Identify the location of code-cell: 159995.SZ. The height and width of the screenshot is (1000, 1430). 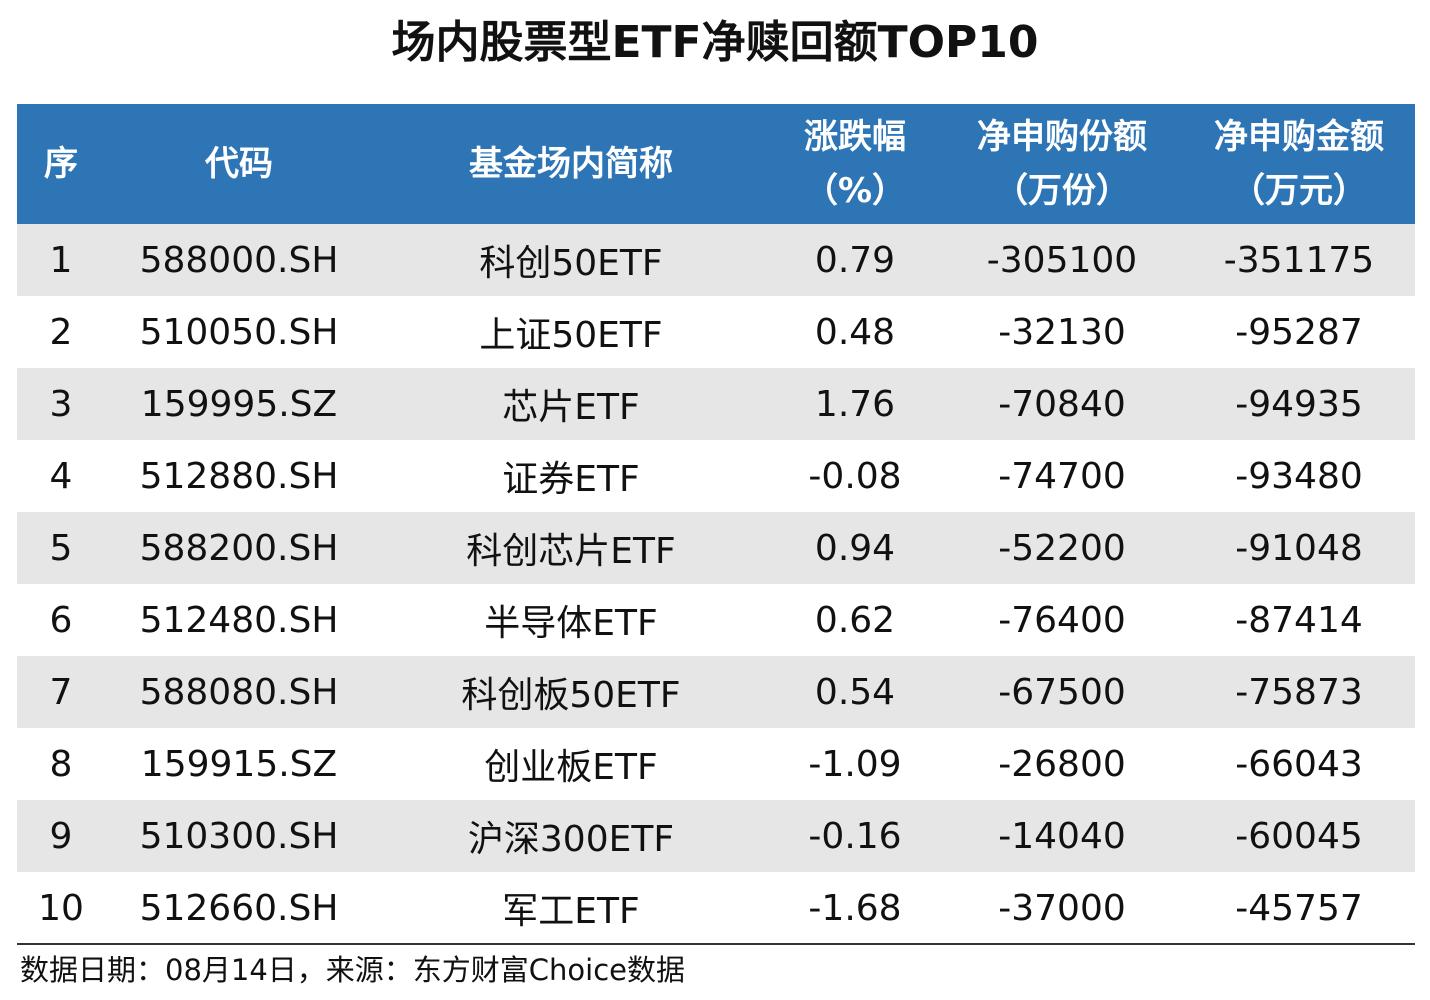
(239, 404).